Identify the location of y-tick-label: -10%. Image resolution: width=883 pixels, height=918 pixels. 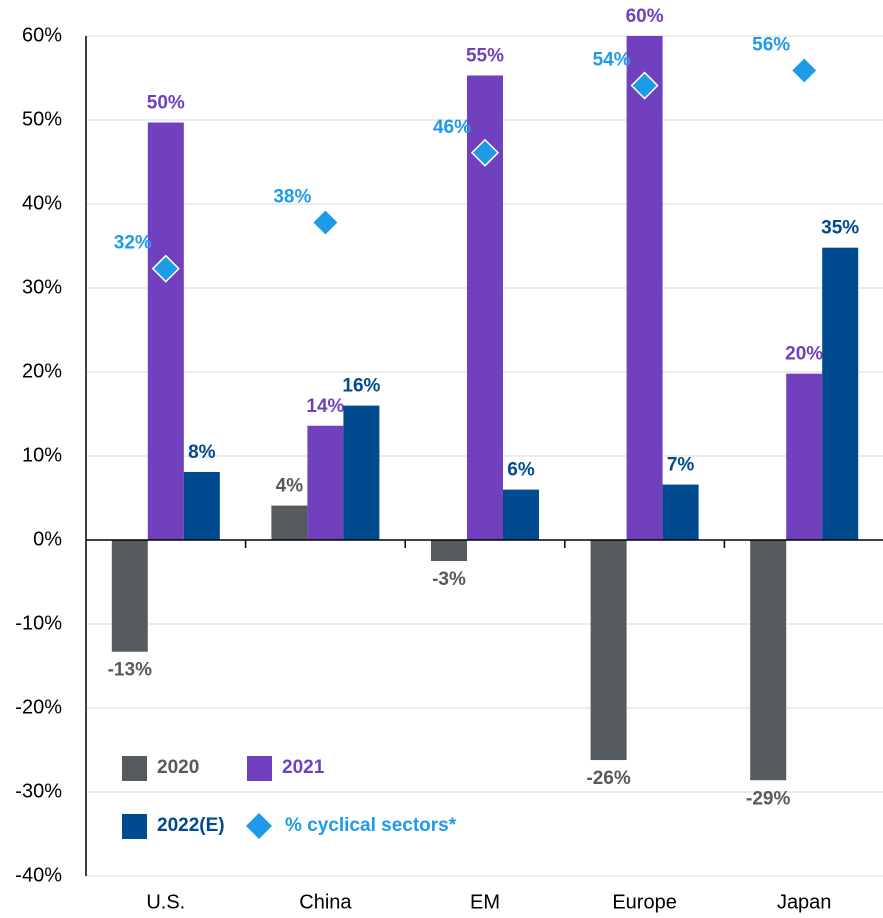
(38, 623).